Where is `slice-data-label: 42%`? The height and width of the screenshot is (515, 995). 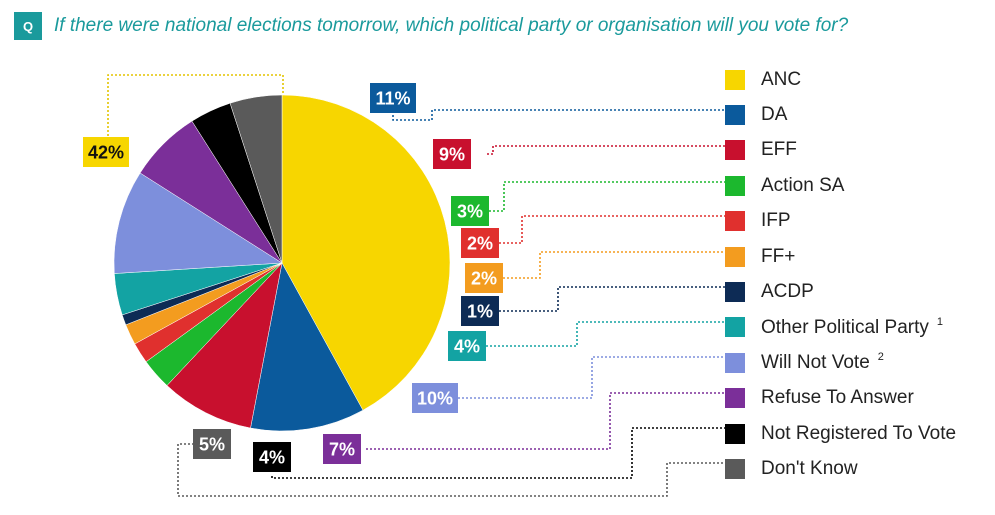
slice-data-label: 42% is located at coordinates (106, 152).